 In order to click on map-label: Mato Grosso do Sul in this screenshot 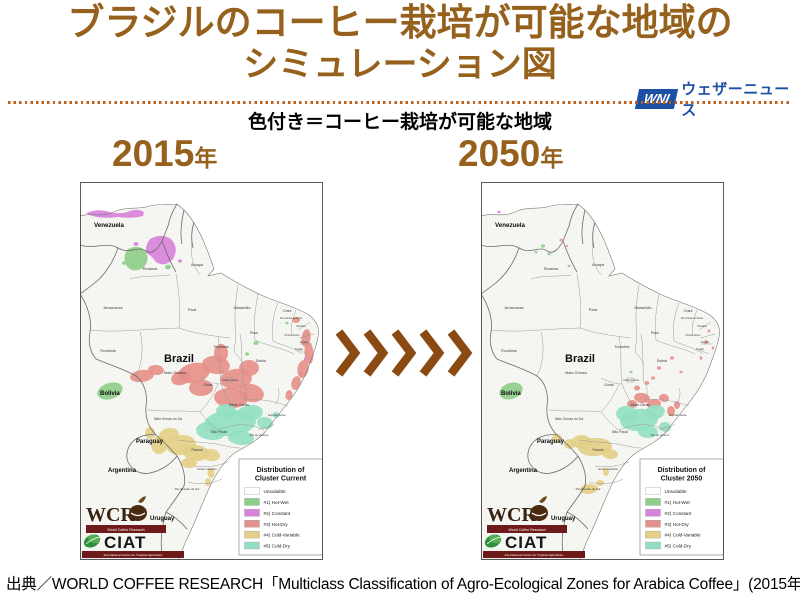, I will do `click(168, 419)`.